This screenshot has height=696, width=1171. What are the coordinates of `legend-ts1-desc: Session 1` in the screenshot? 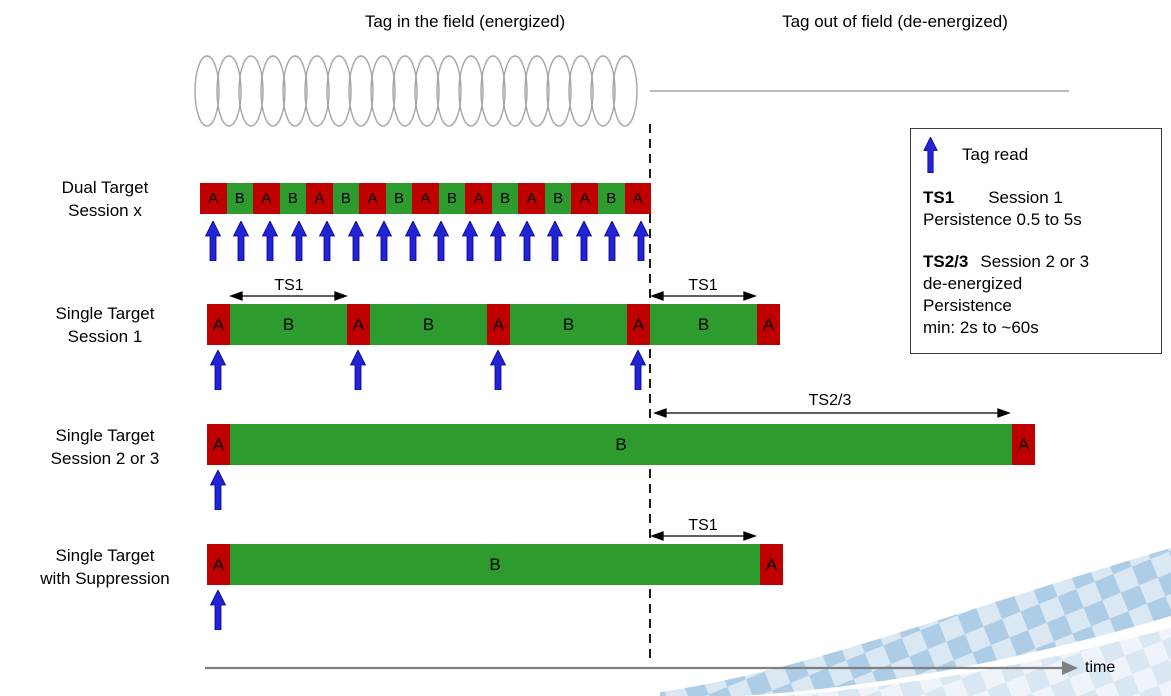 It's located at (1025, 197).